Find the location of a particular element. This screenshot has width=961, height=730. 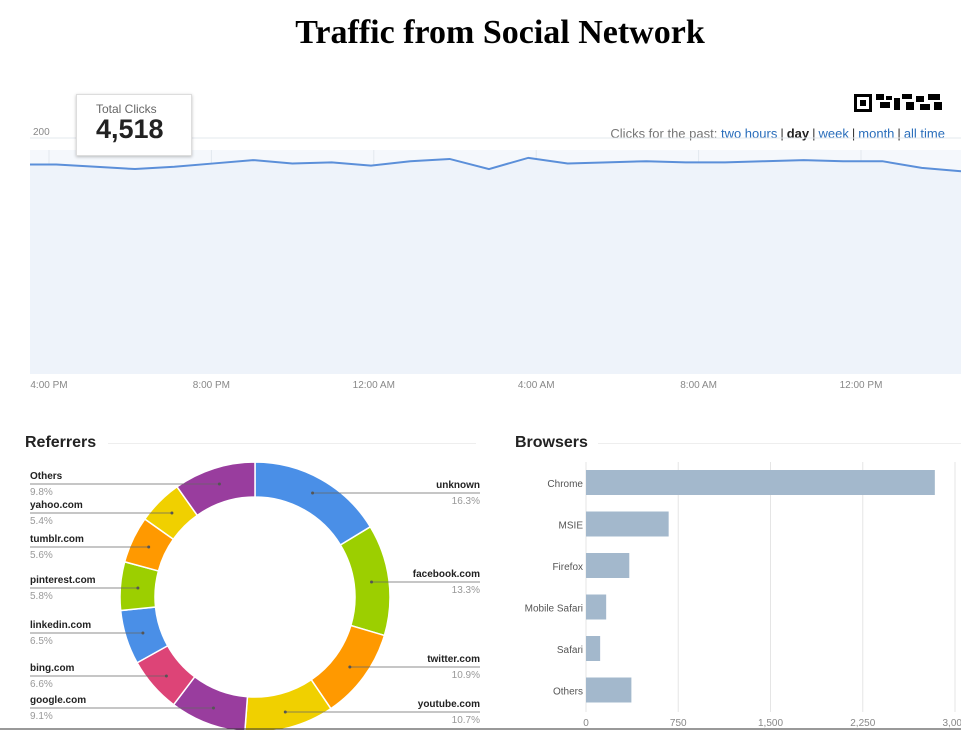

total-clicks-card: Total Clicks 4,518 is located at coordinates (134, 125).